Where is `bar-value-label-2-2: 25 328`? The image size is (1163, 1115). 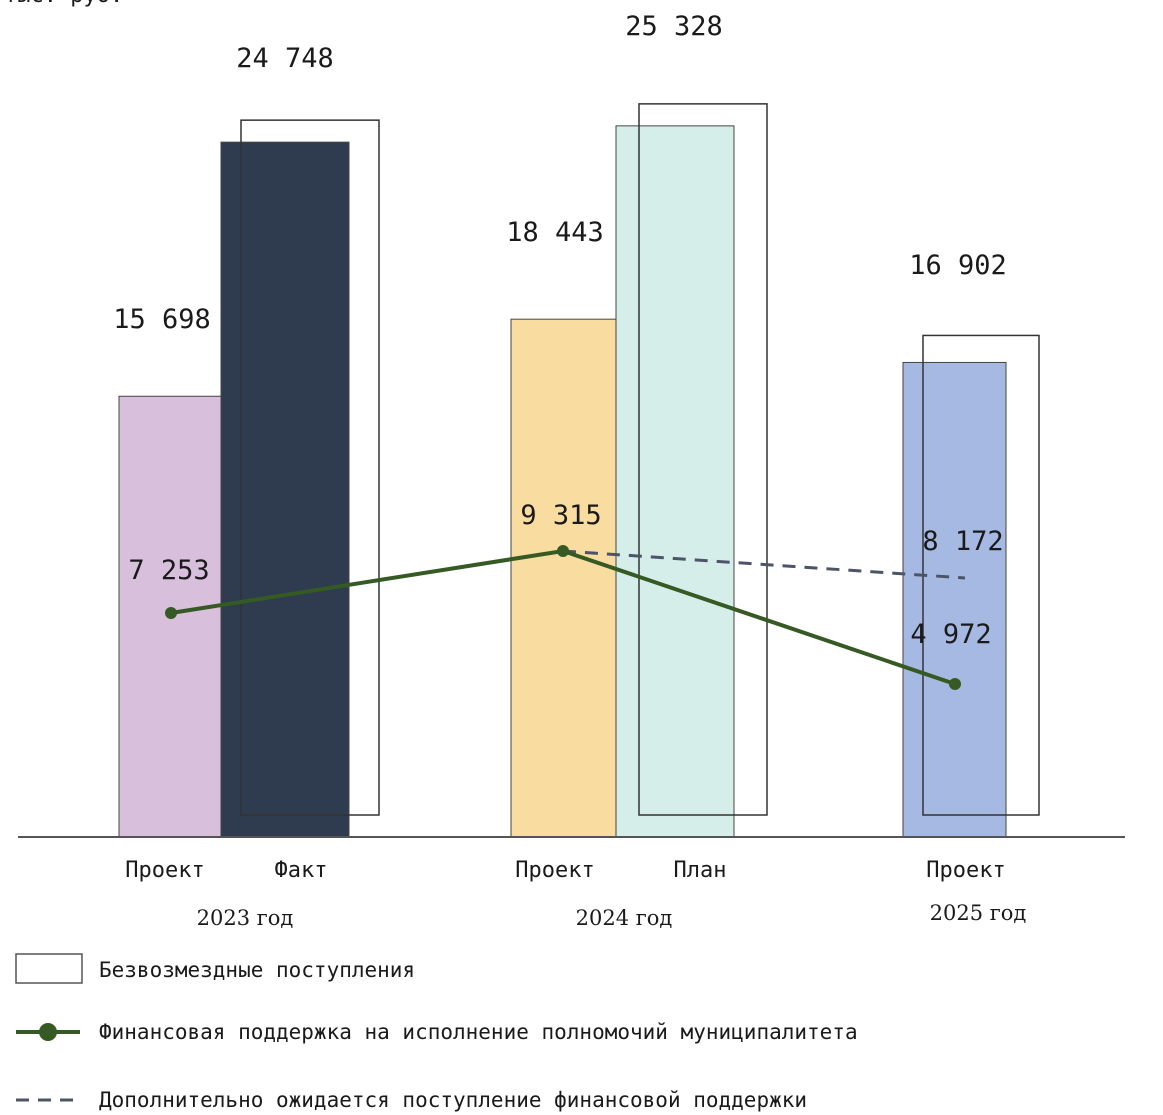
bar-value-label-2-2: 25 328 is located at coordinates (674, 26).